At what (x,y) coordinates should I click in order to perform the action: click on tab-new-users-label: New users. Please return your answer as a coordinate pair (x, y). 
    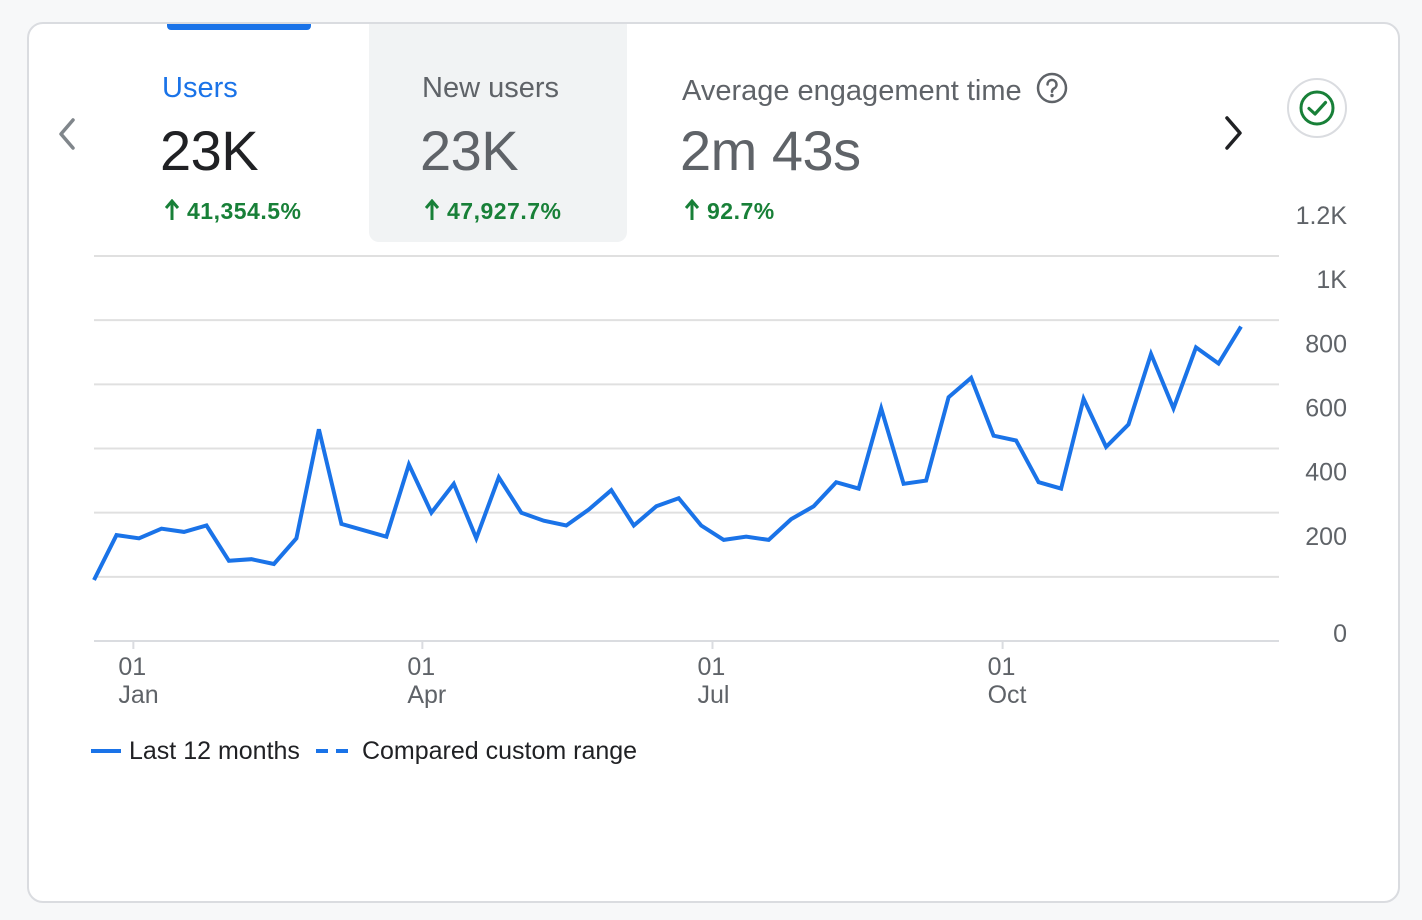
    Looking at the image, I should click on (490, 88).